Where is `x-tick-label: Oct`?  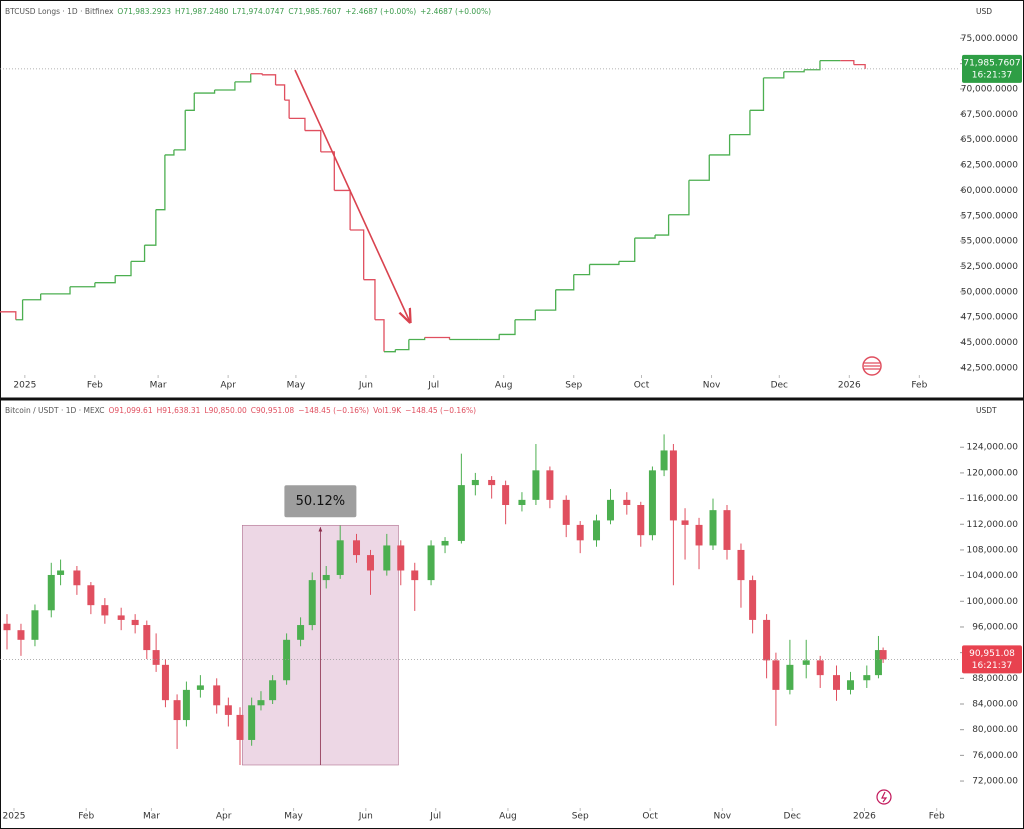
x-tick-label: Oct is located at coordinates (650, 817).